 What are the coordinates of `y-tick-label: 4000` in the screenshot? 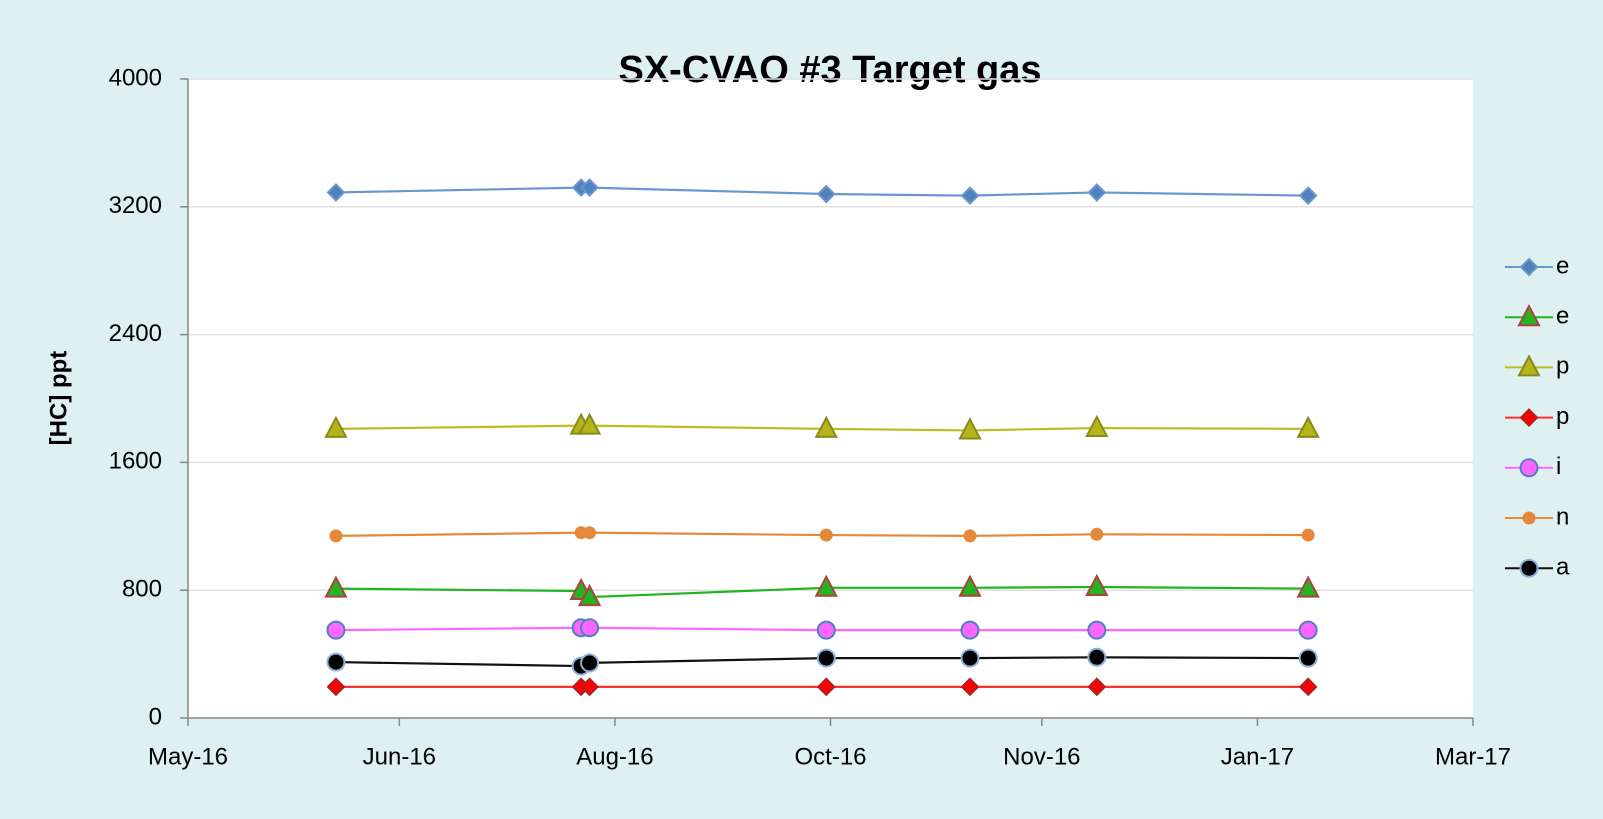 It's located at (135, 77).